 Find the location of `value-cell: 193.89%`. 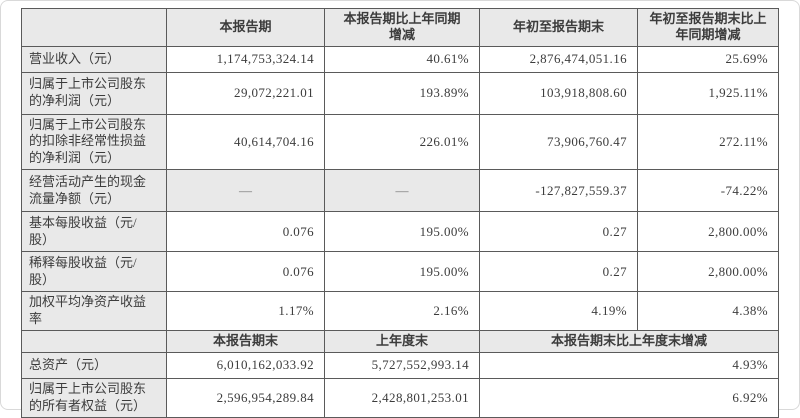

value-cell: 193.89% is located at coordinates (402, 93).